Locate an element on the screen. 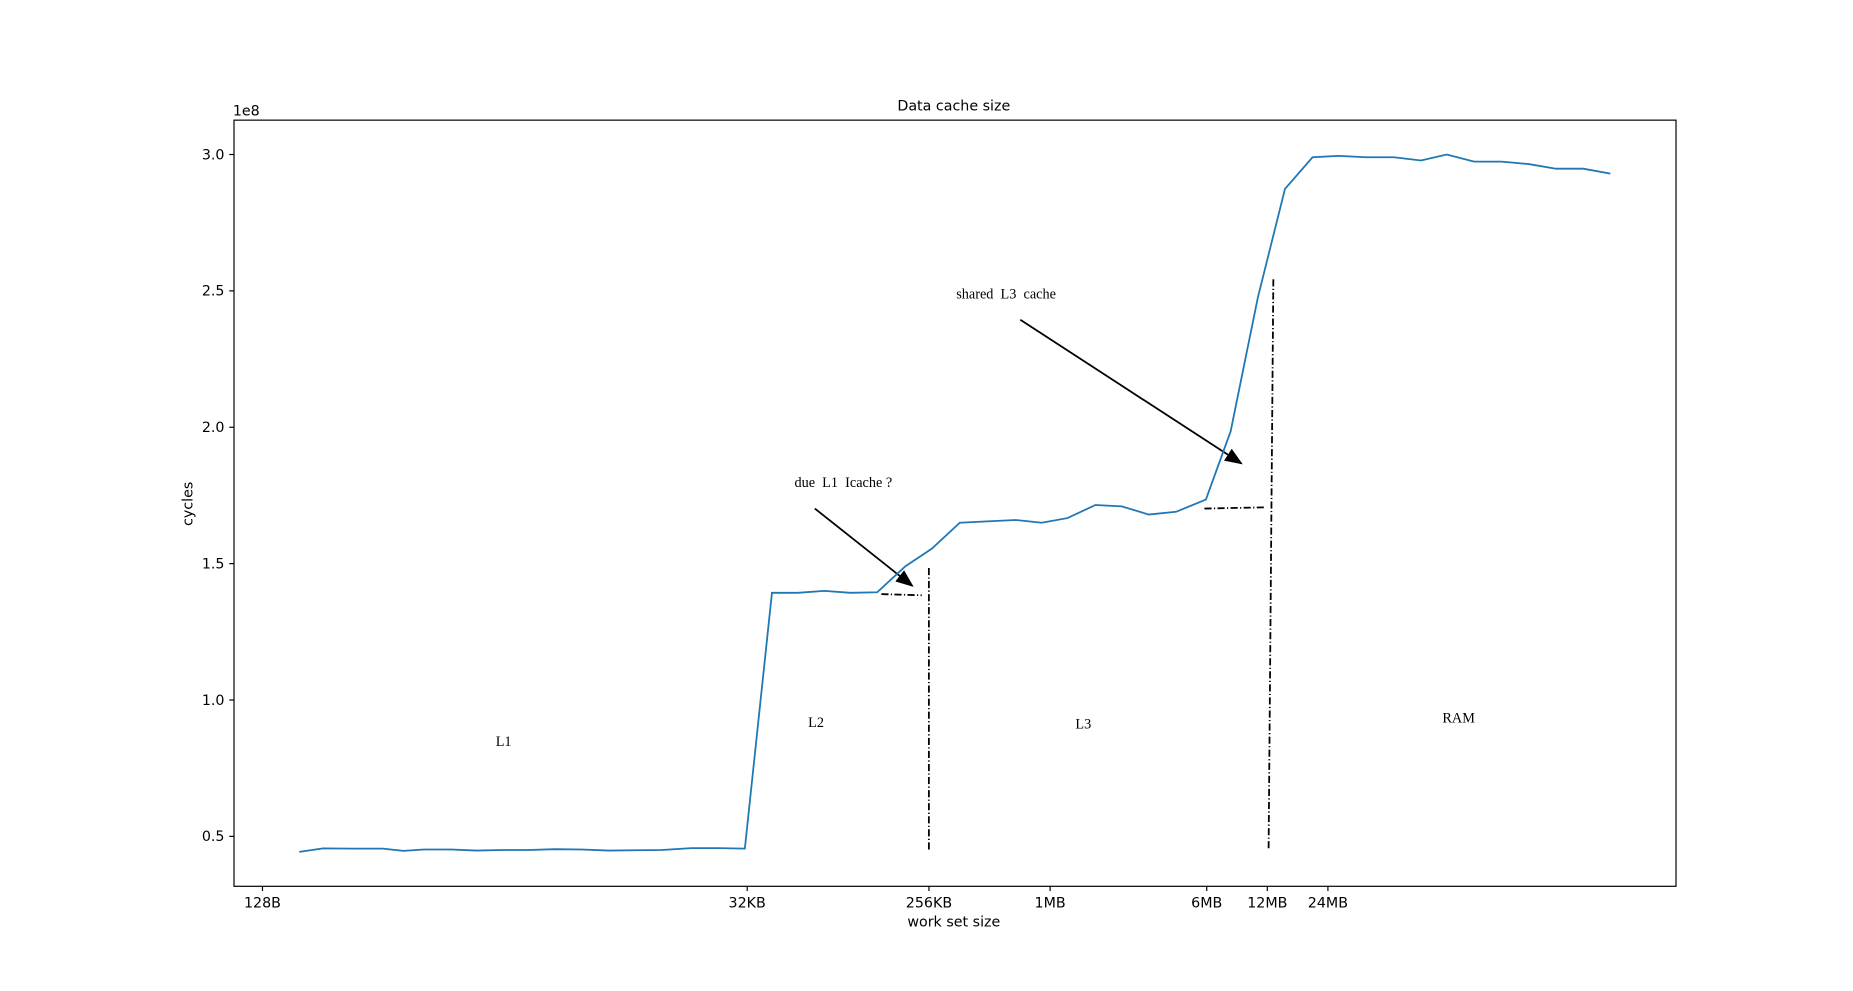 The width and height of the screenshot is (1853, 991). x-tick-label: 1MB is located at coordinates (1050, 904).